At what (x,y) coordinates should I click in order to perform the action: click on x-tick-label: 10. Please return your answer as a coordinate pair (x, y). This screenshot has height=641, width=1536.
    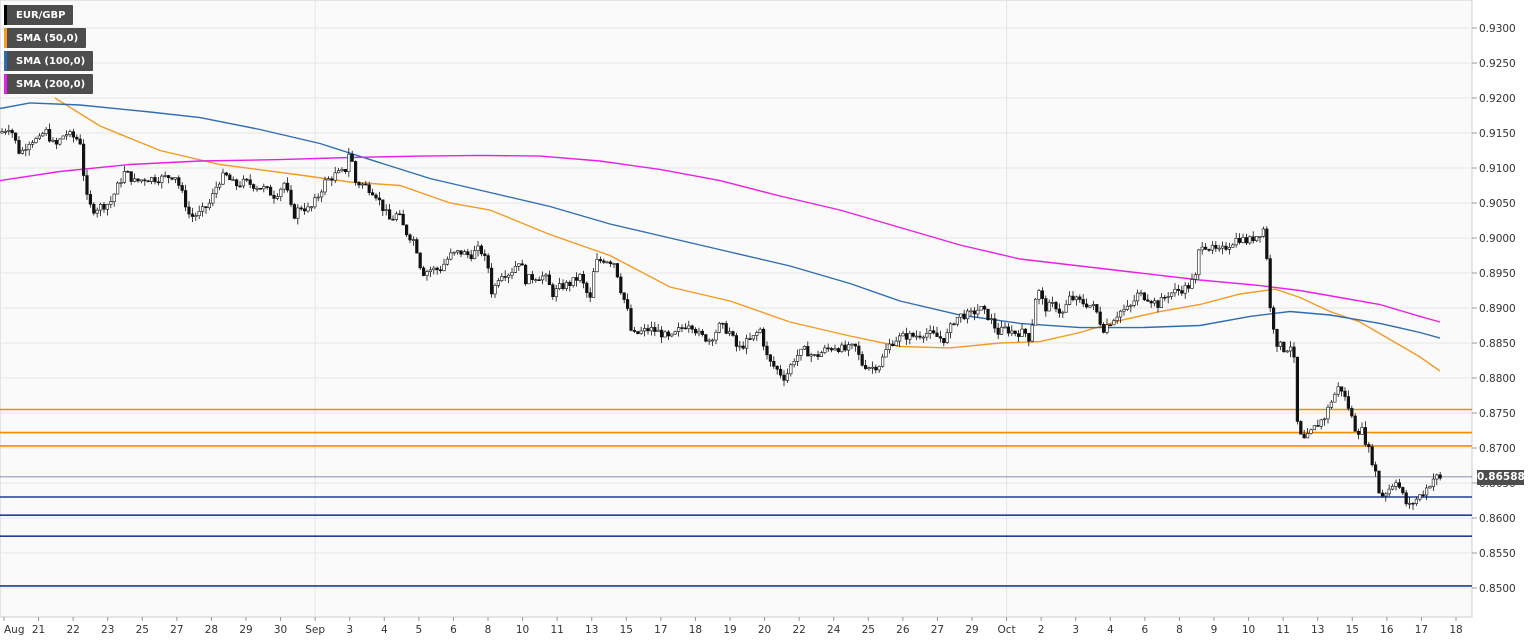
    Looking at the image, I should click on (522, 630).